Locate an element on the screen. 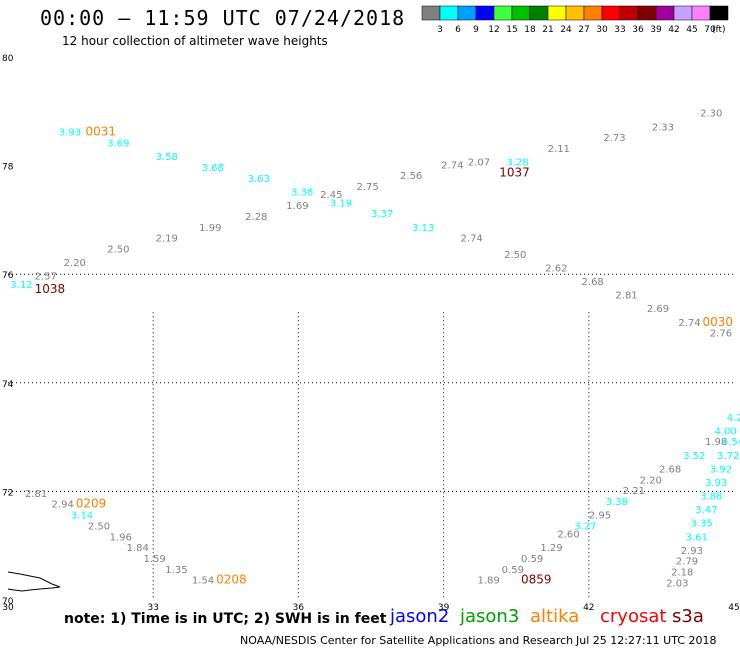 This screenshot has width=740, height=650. wave-height-value: 3.12 is located at coordinates (21, 285).